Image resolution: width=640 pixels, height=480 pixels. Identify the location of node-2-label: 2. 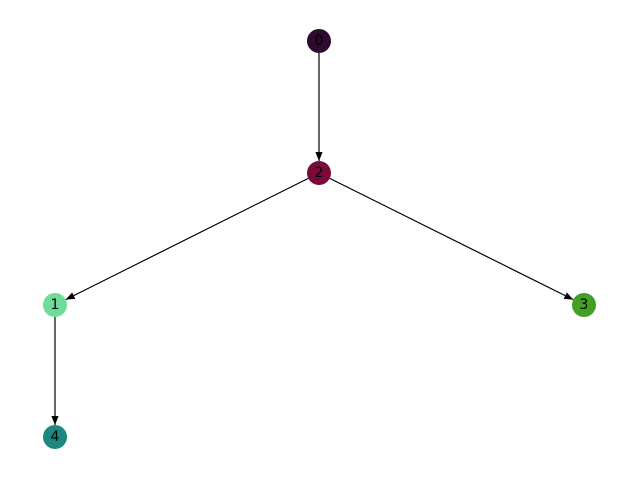
(319, 173).